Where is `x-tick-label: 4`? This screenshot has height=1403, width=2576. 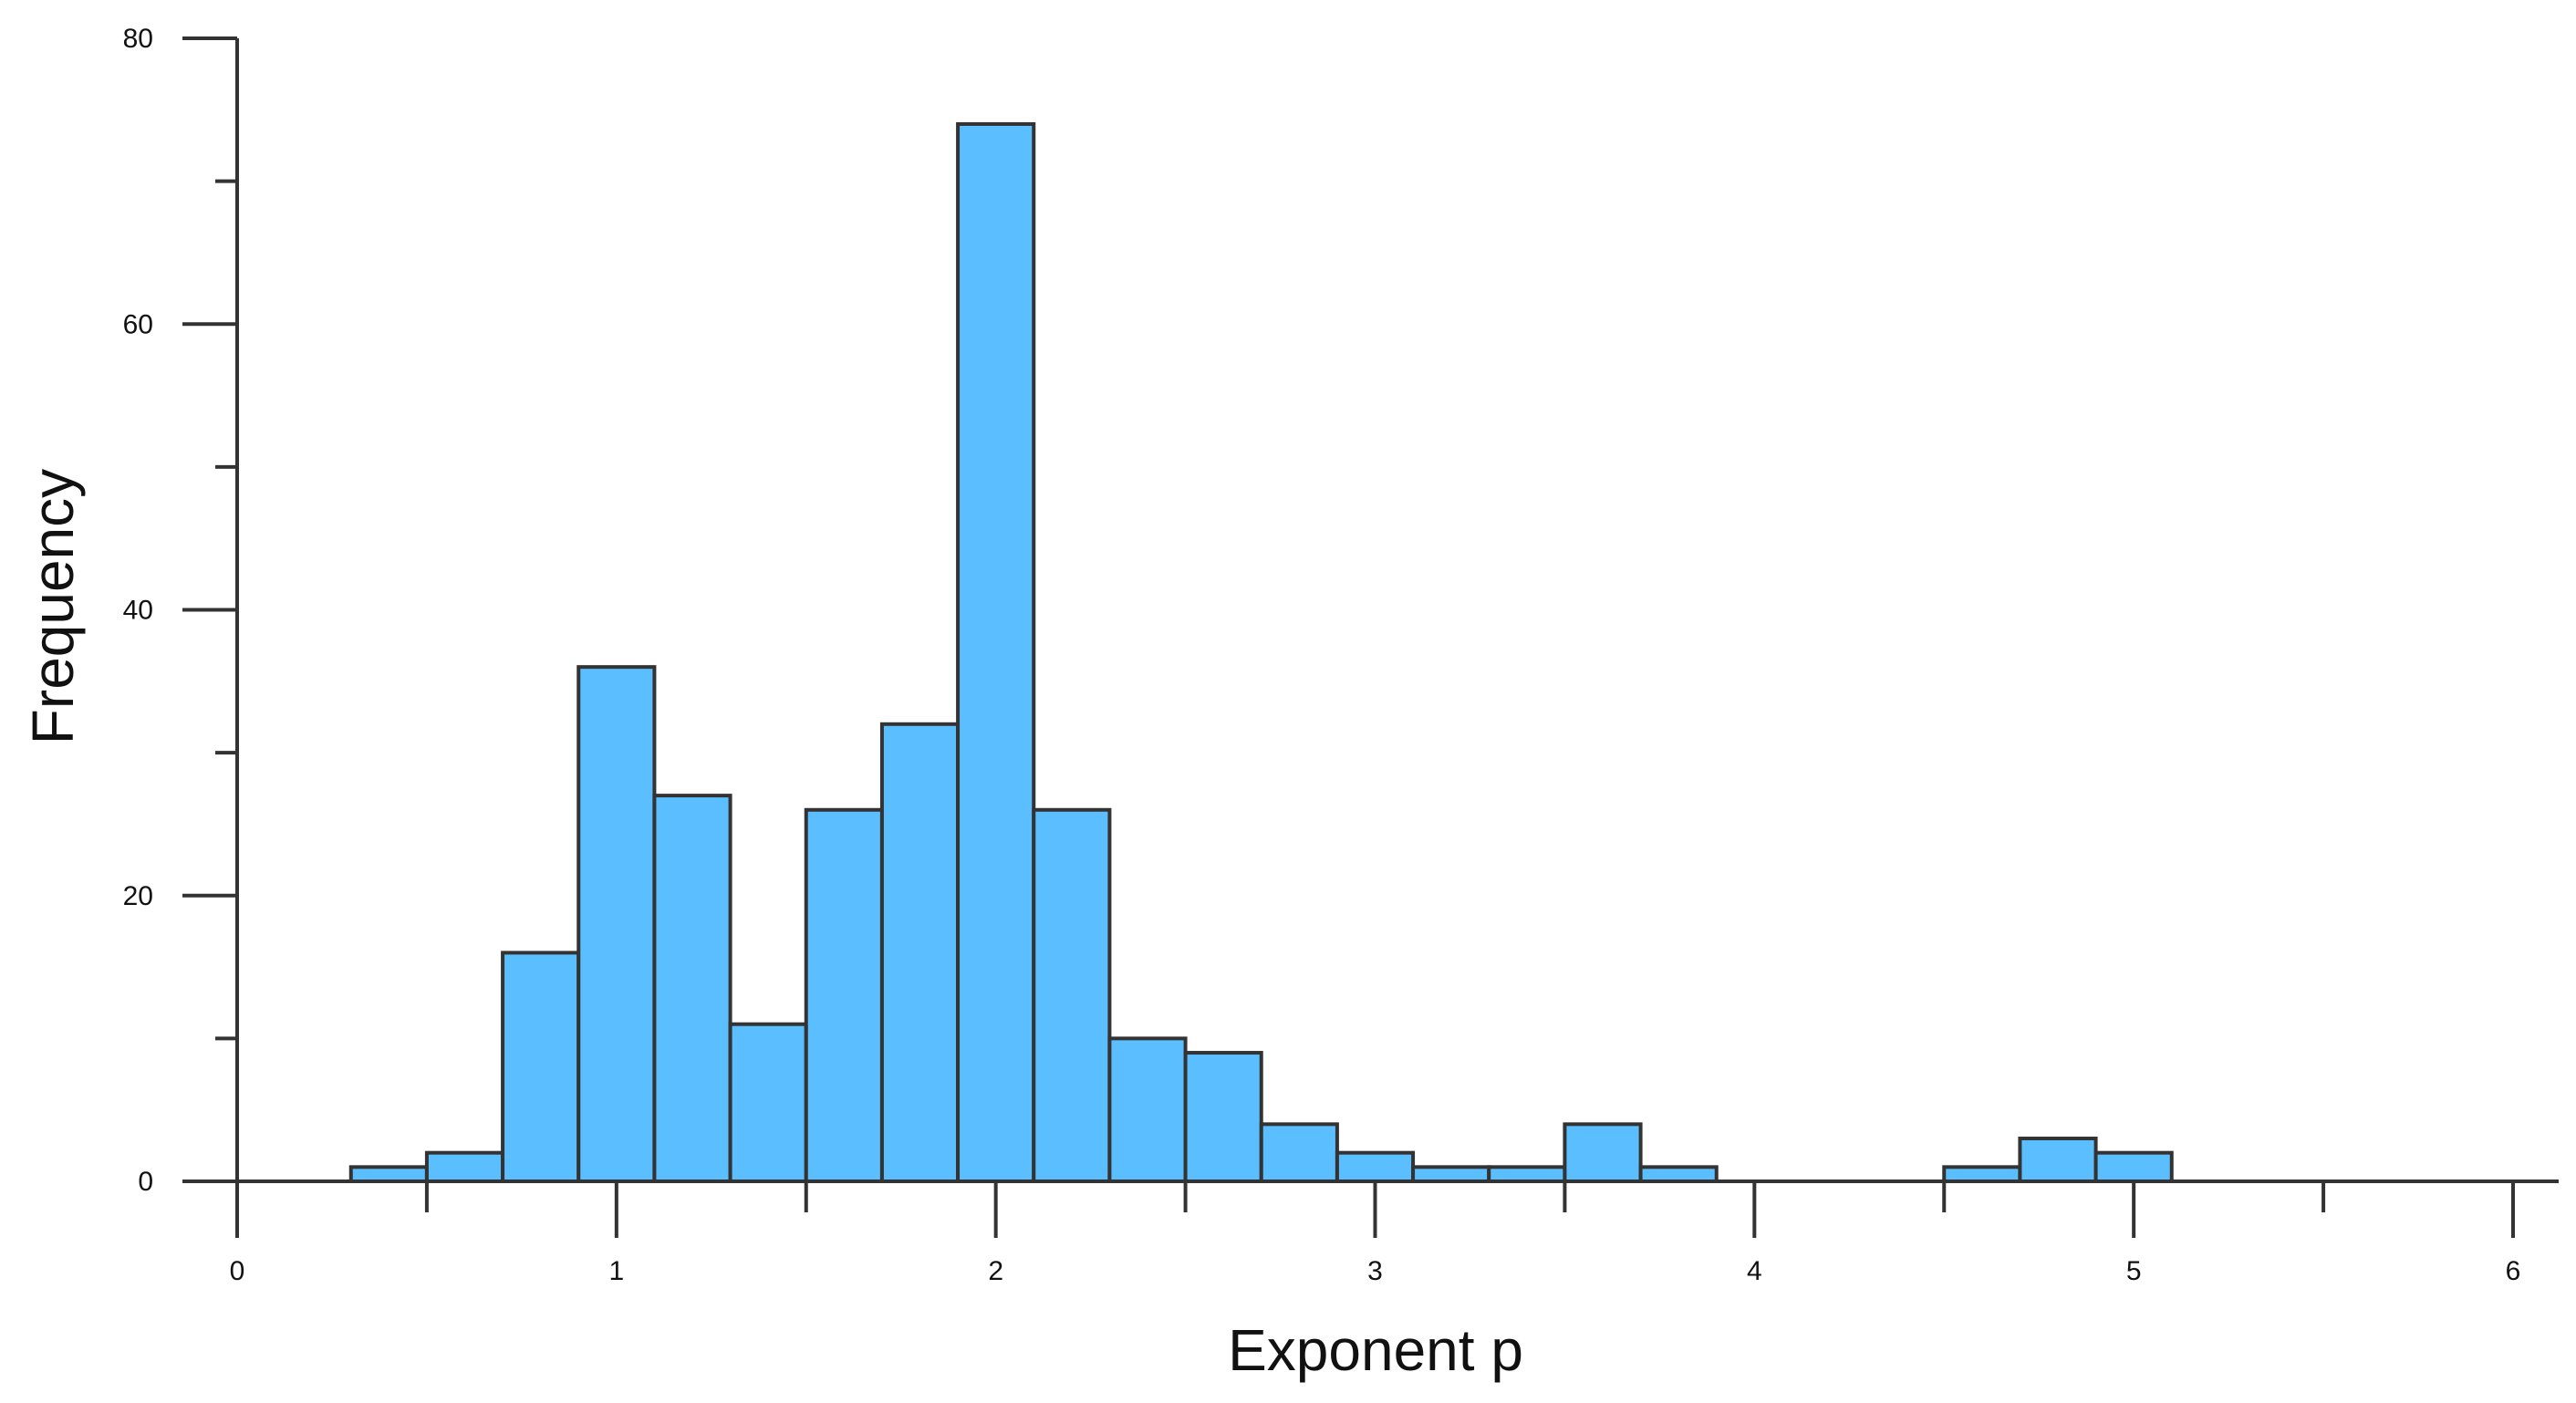
x-tick-label: 4 is located at coordinates (1754, 1271).